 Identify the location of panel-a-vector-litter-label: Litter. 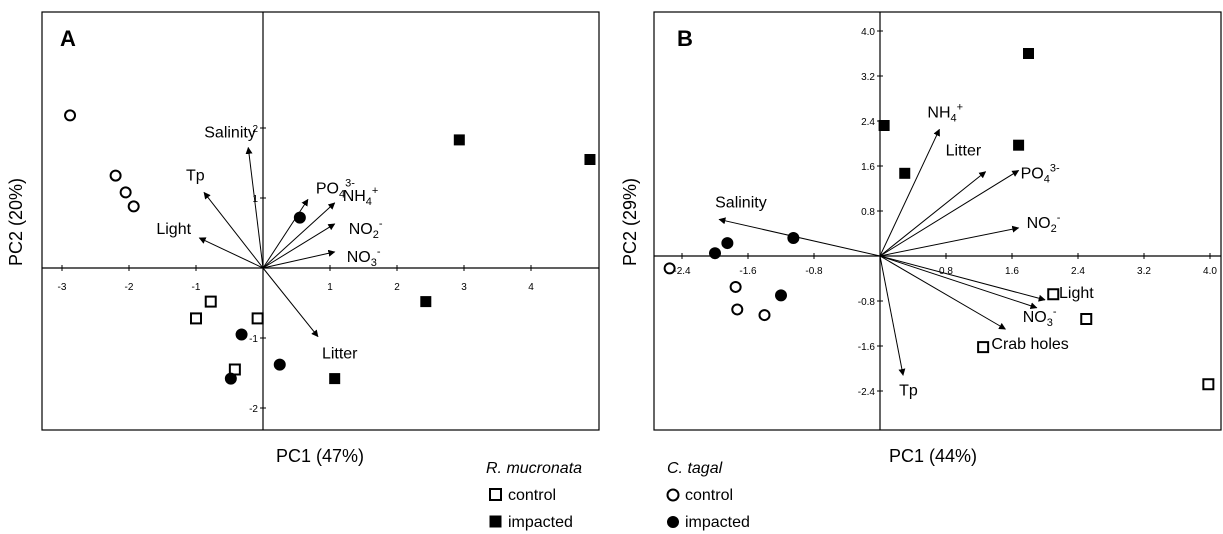
(340, 354).